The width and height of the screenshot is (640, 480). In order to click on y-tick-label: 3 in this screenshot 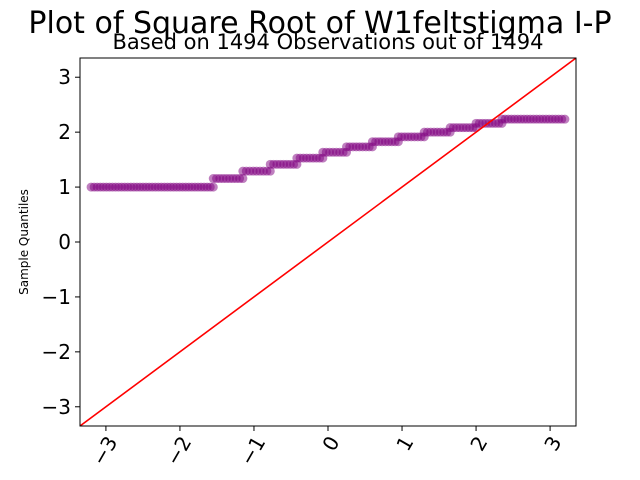, I will do `click(64, 77)`.